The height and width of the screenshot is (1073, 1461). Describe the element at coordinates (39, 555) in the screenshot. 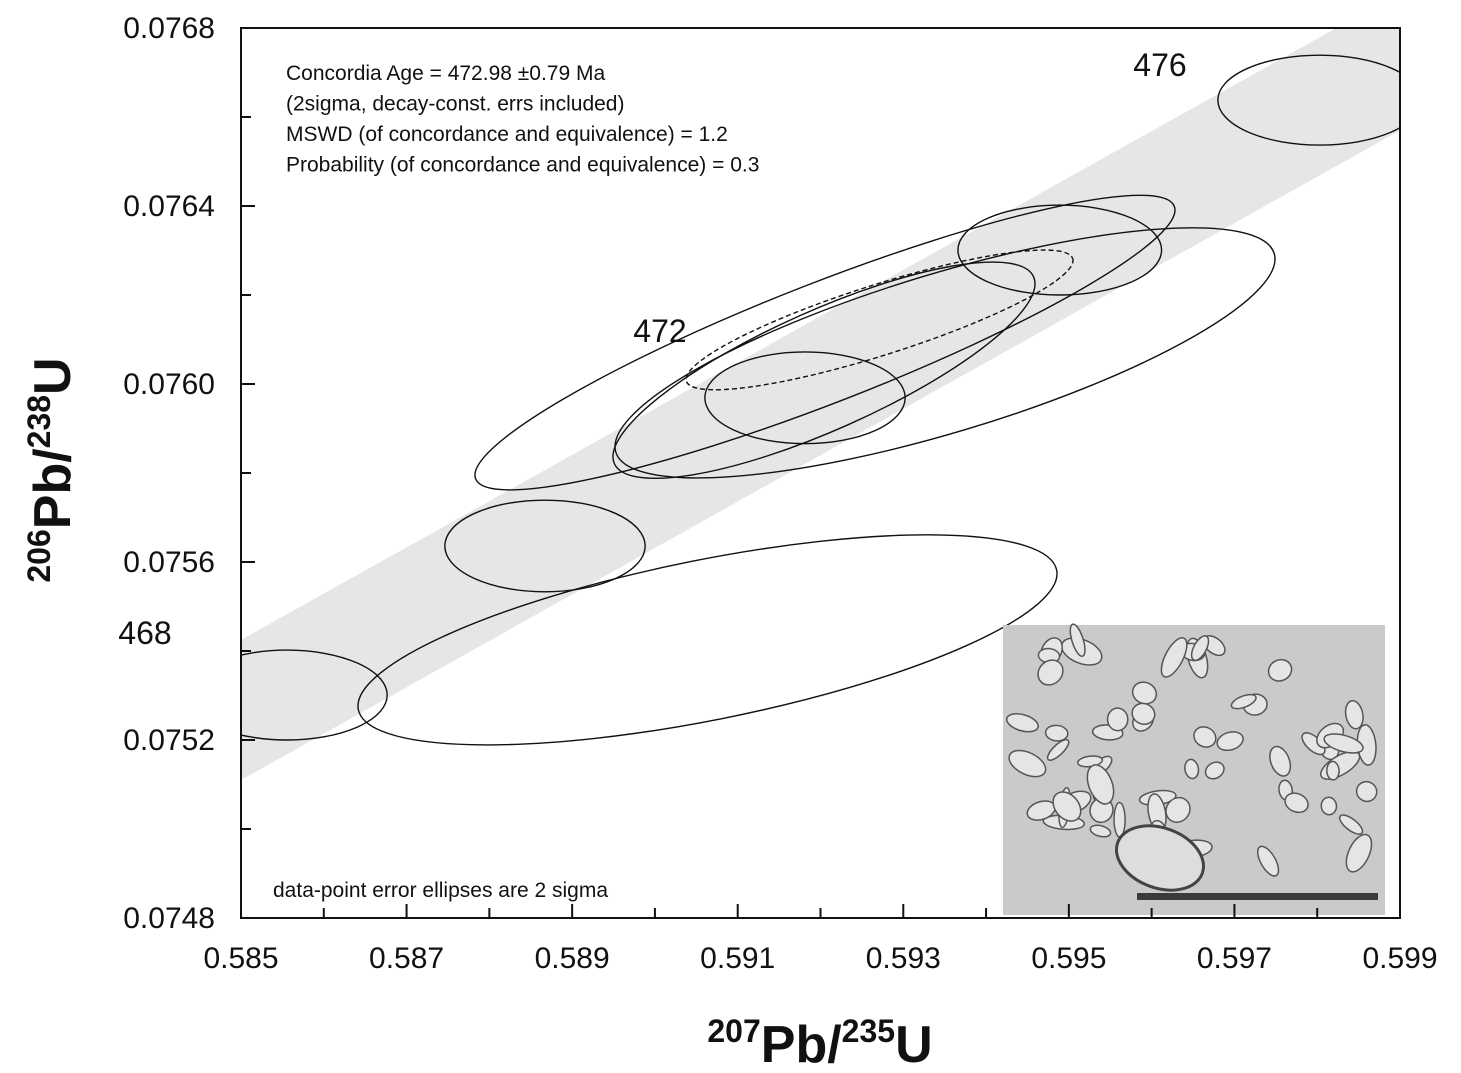

I see `label-superscript: 206` at that location.